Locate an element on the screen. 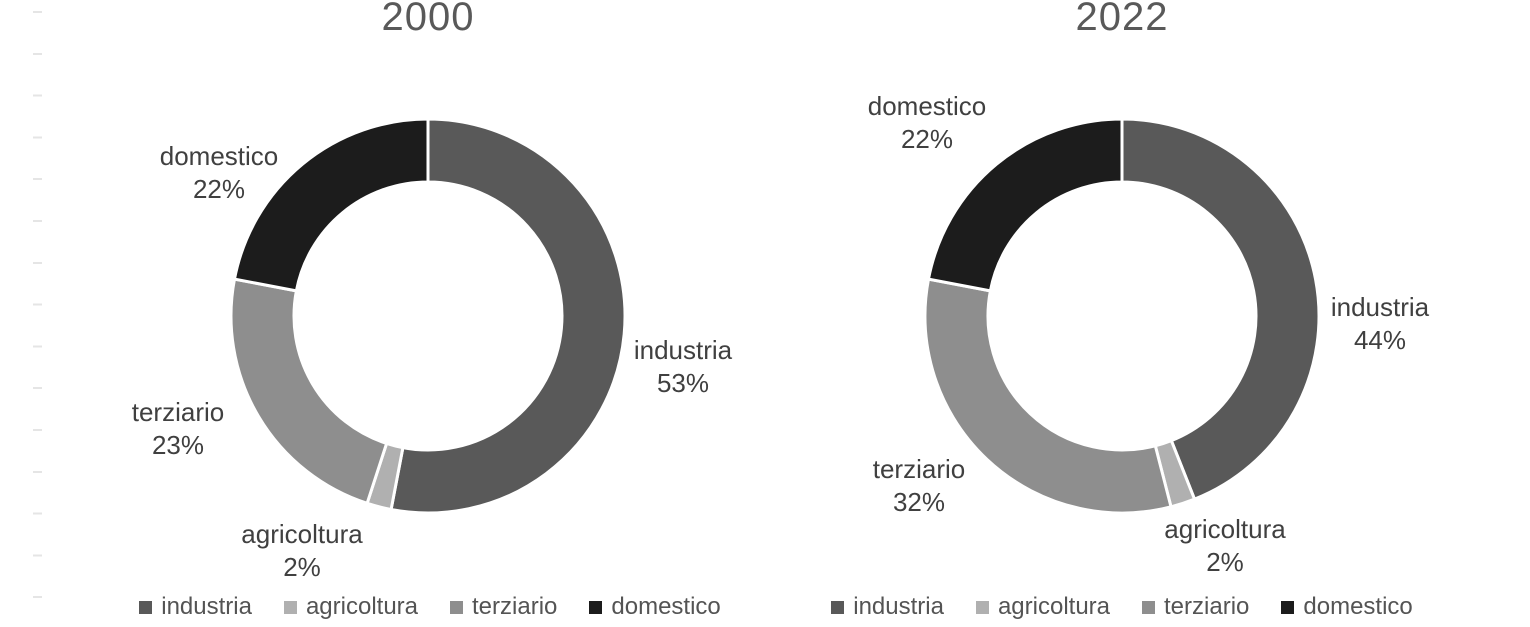 This screenshot has height=627, width=1530. chart-title-2000: 2000 is located at coordinates (428, 19).